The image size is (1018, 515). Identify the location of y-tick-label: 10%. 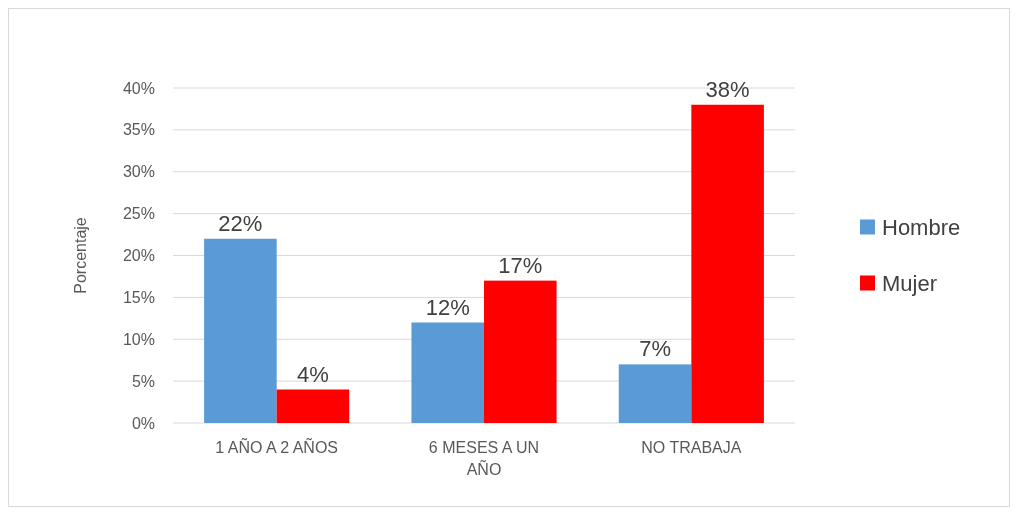
(138, 339).